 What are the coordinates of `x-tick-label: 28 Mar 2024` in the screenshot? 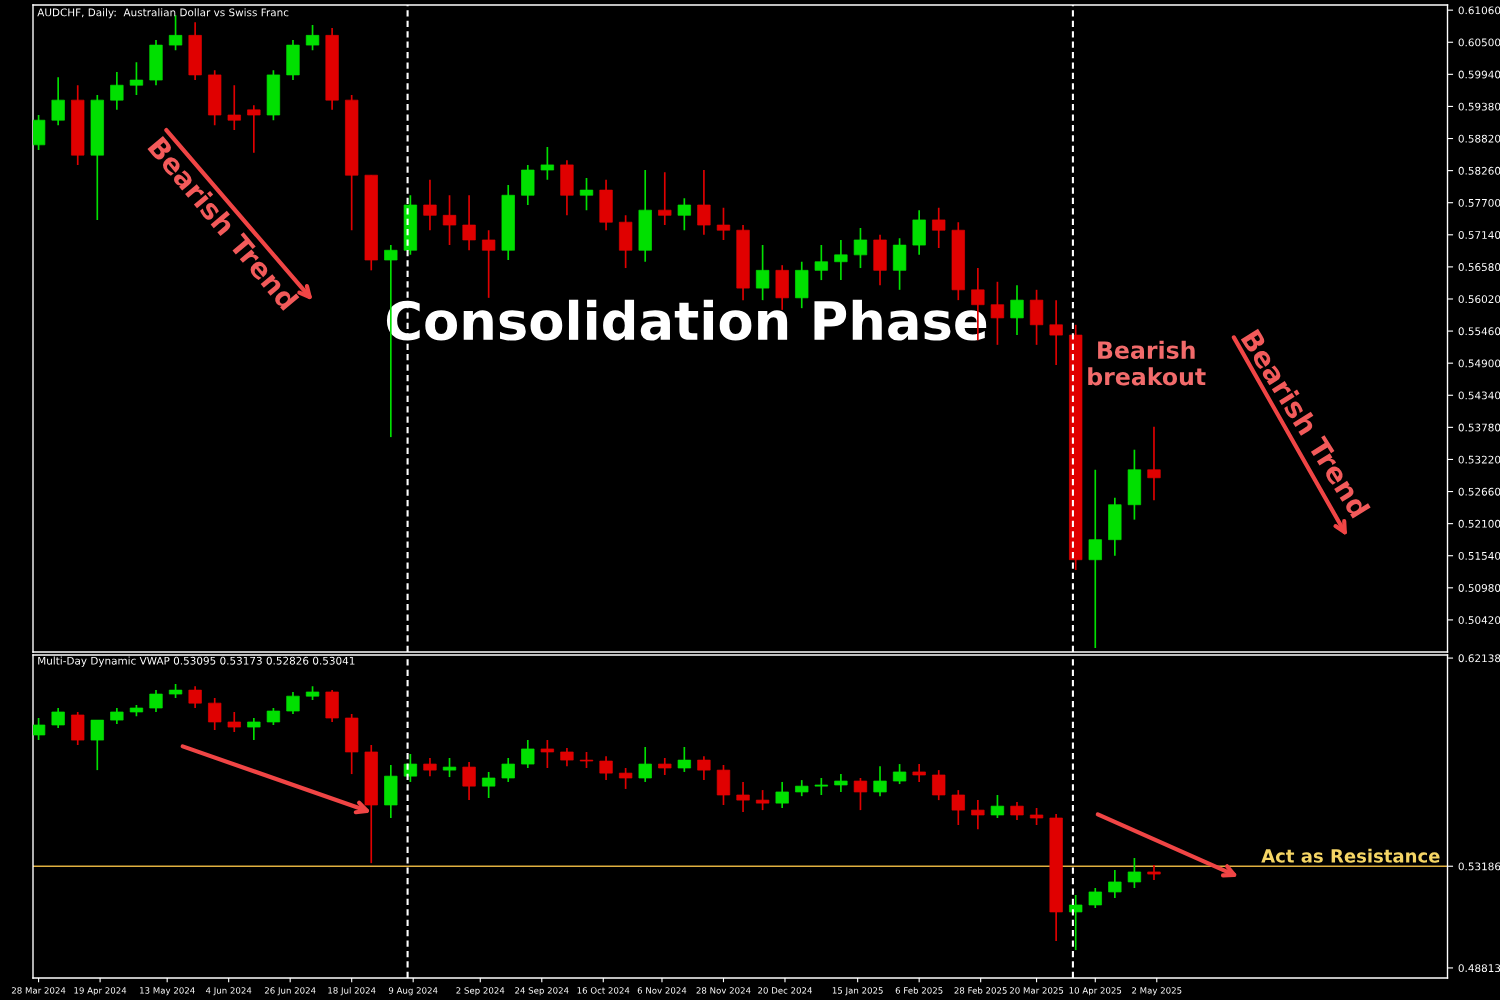 It's located at (38, 990).